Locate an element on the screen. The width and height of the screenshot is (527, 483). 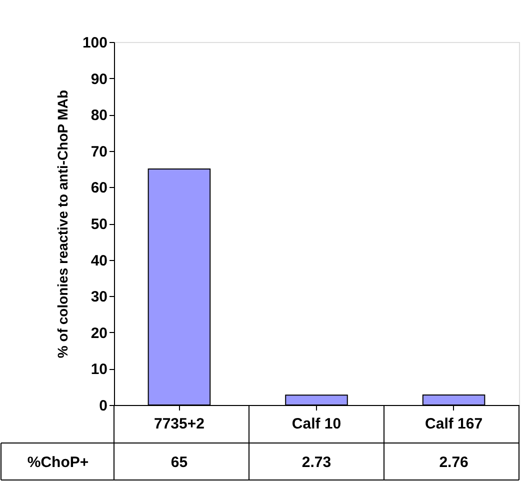
data-label: 65 is located at coordinates (179, 462).